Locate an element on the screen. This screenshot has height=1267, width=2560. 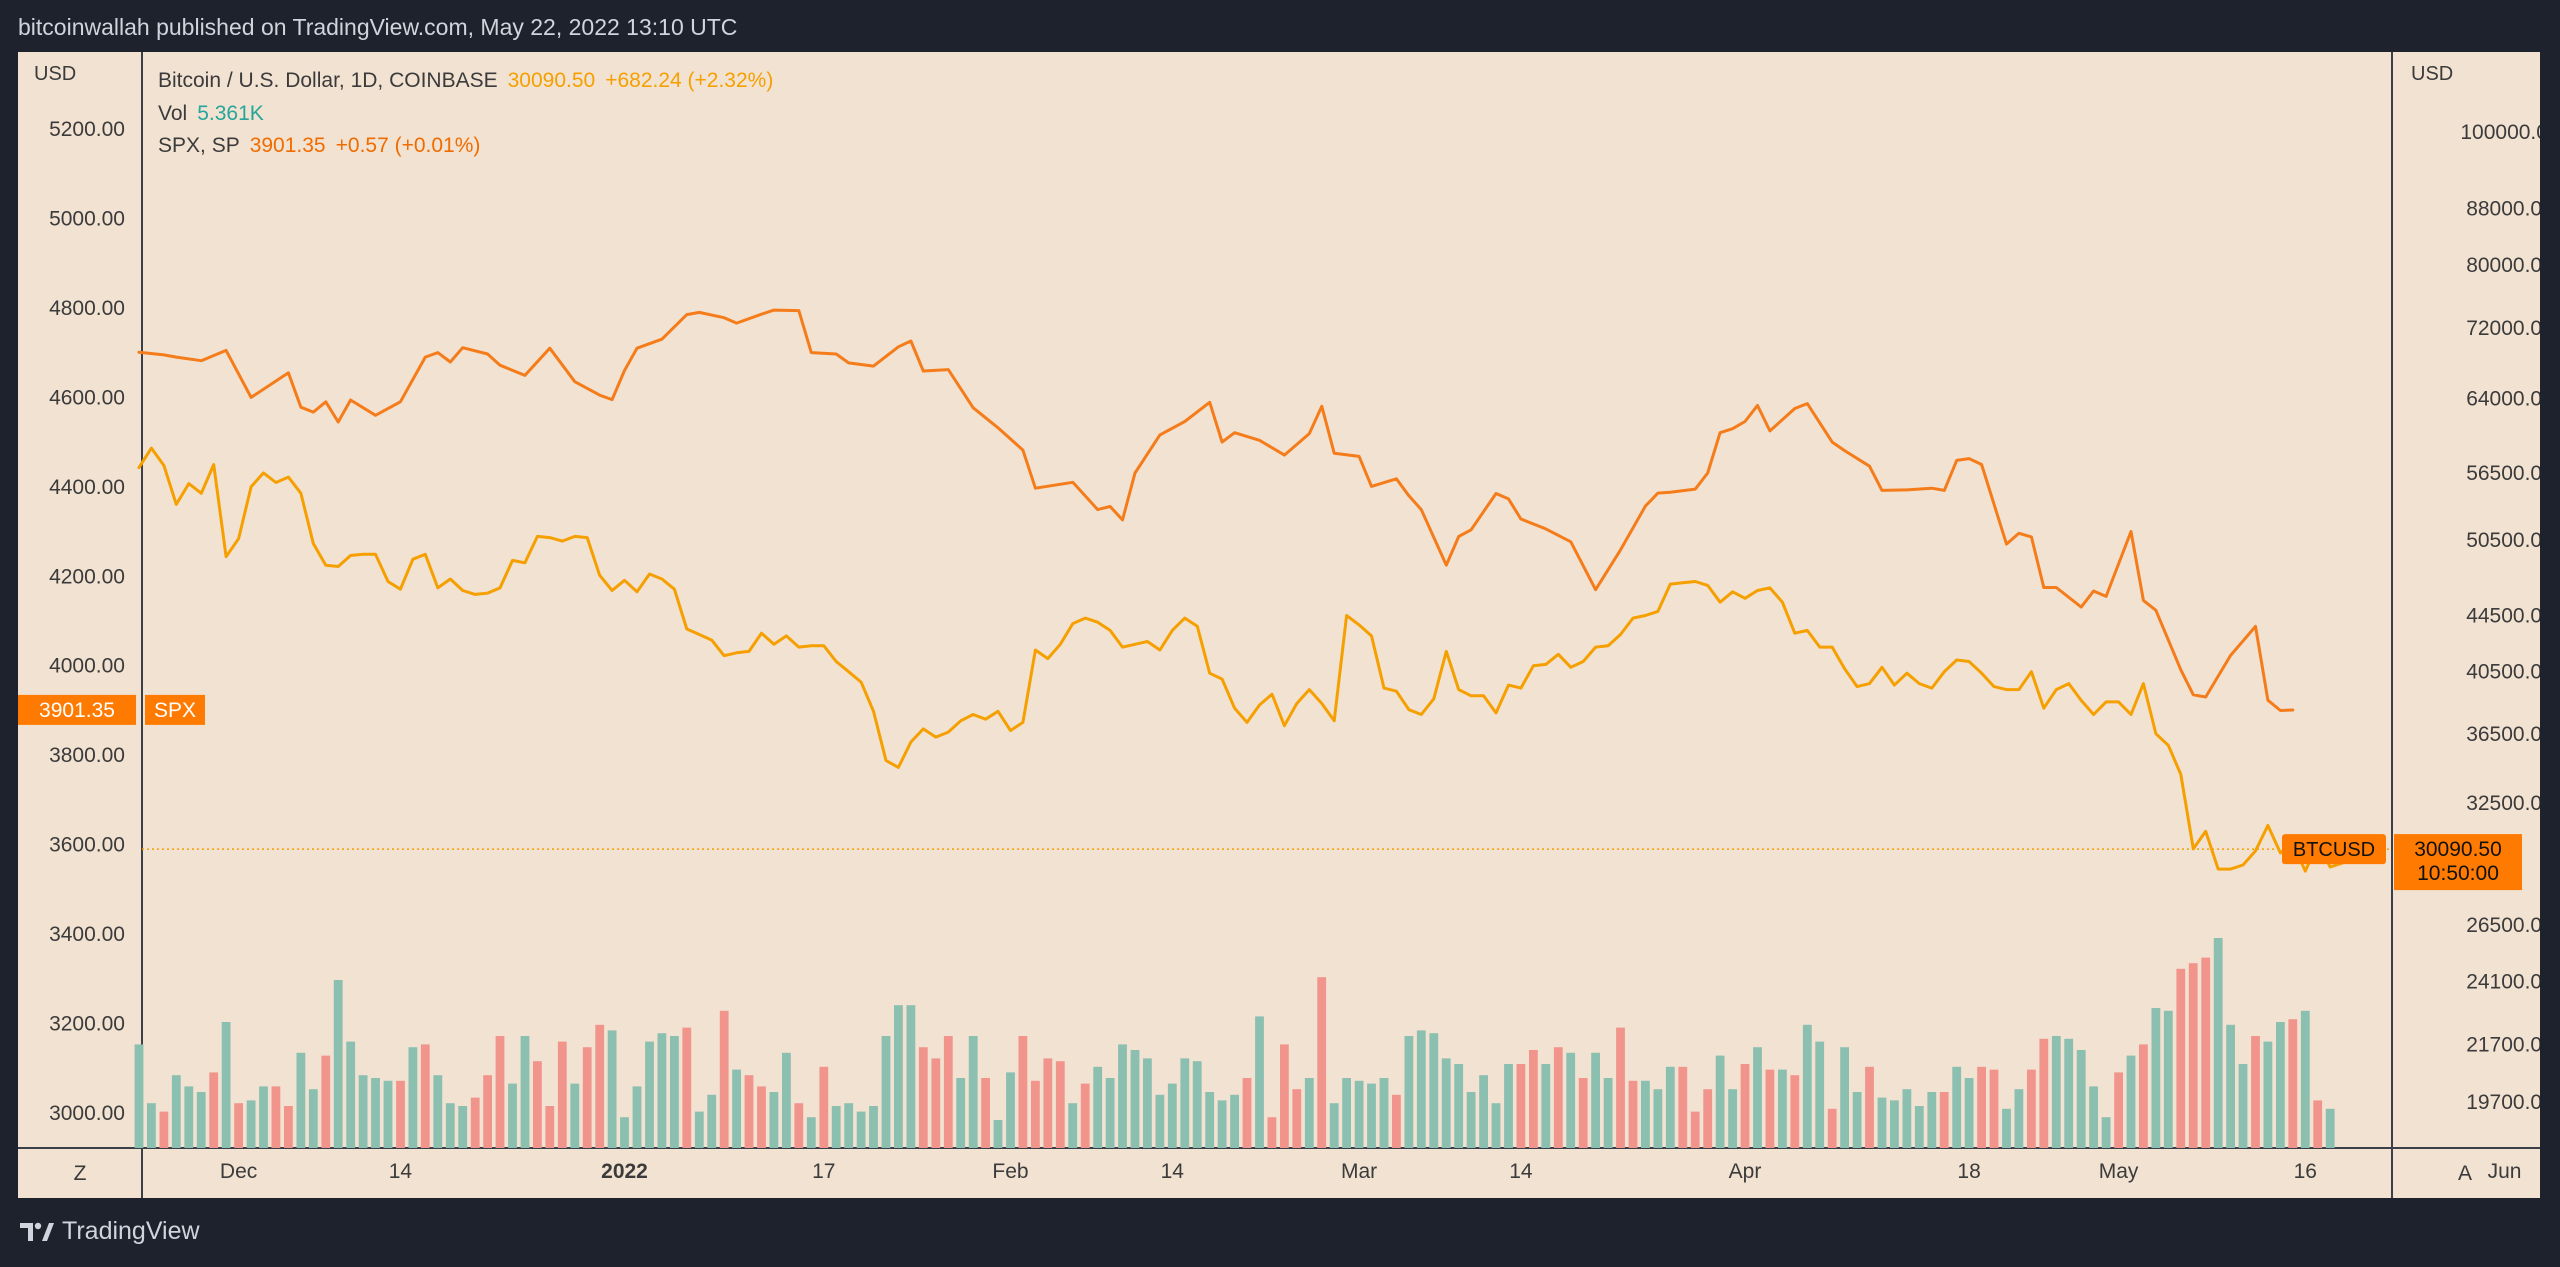
right-axis-unit: USD is located at coordinates (2432, 74).